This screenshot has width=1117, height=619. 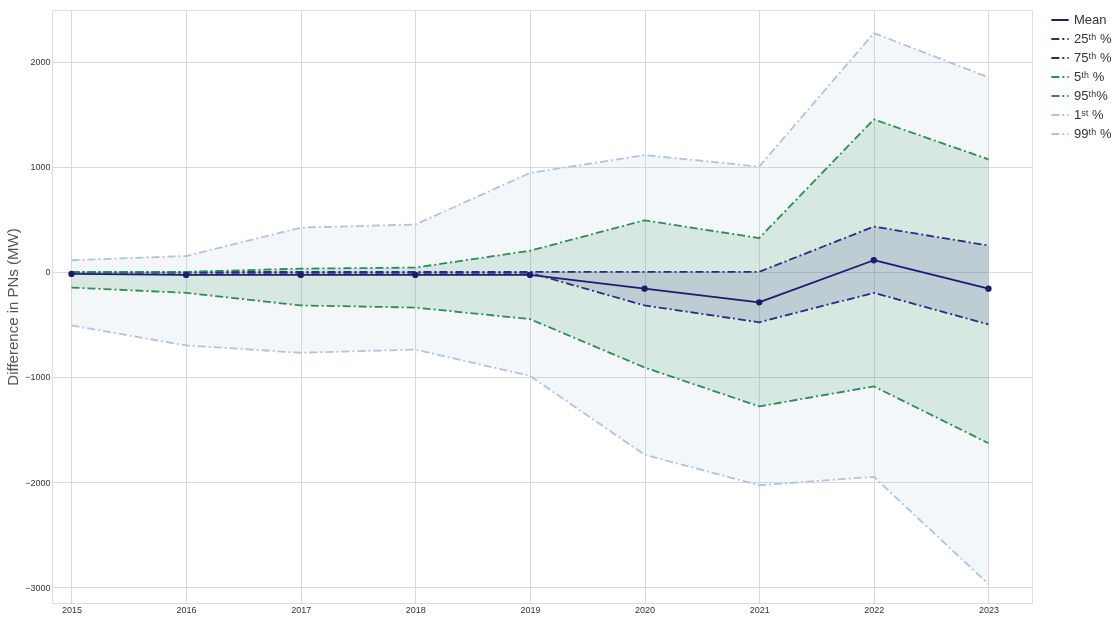 What do you see at coordinates (1089, 114) in the screenshot?
I see `legend-label: 1ˢᵗ %` at bounding box center [1089, 114].